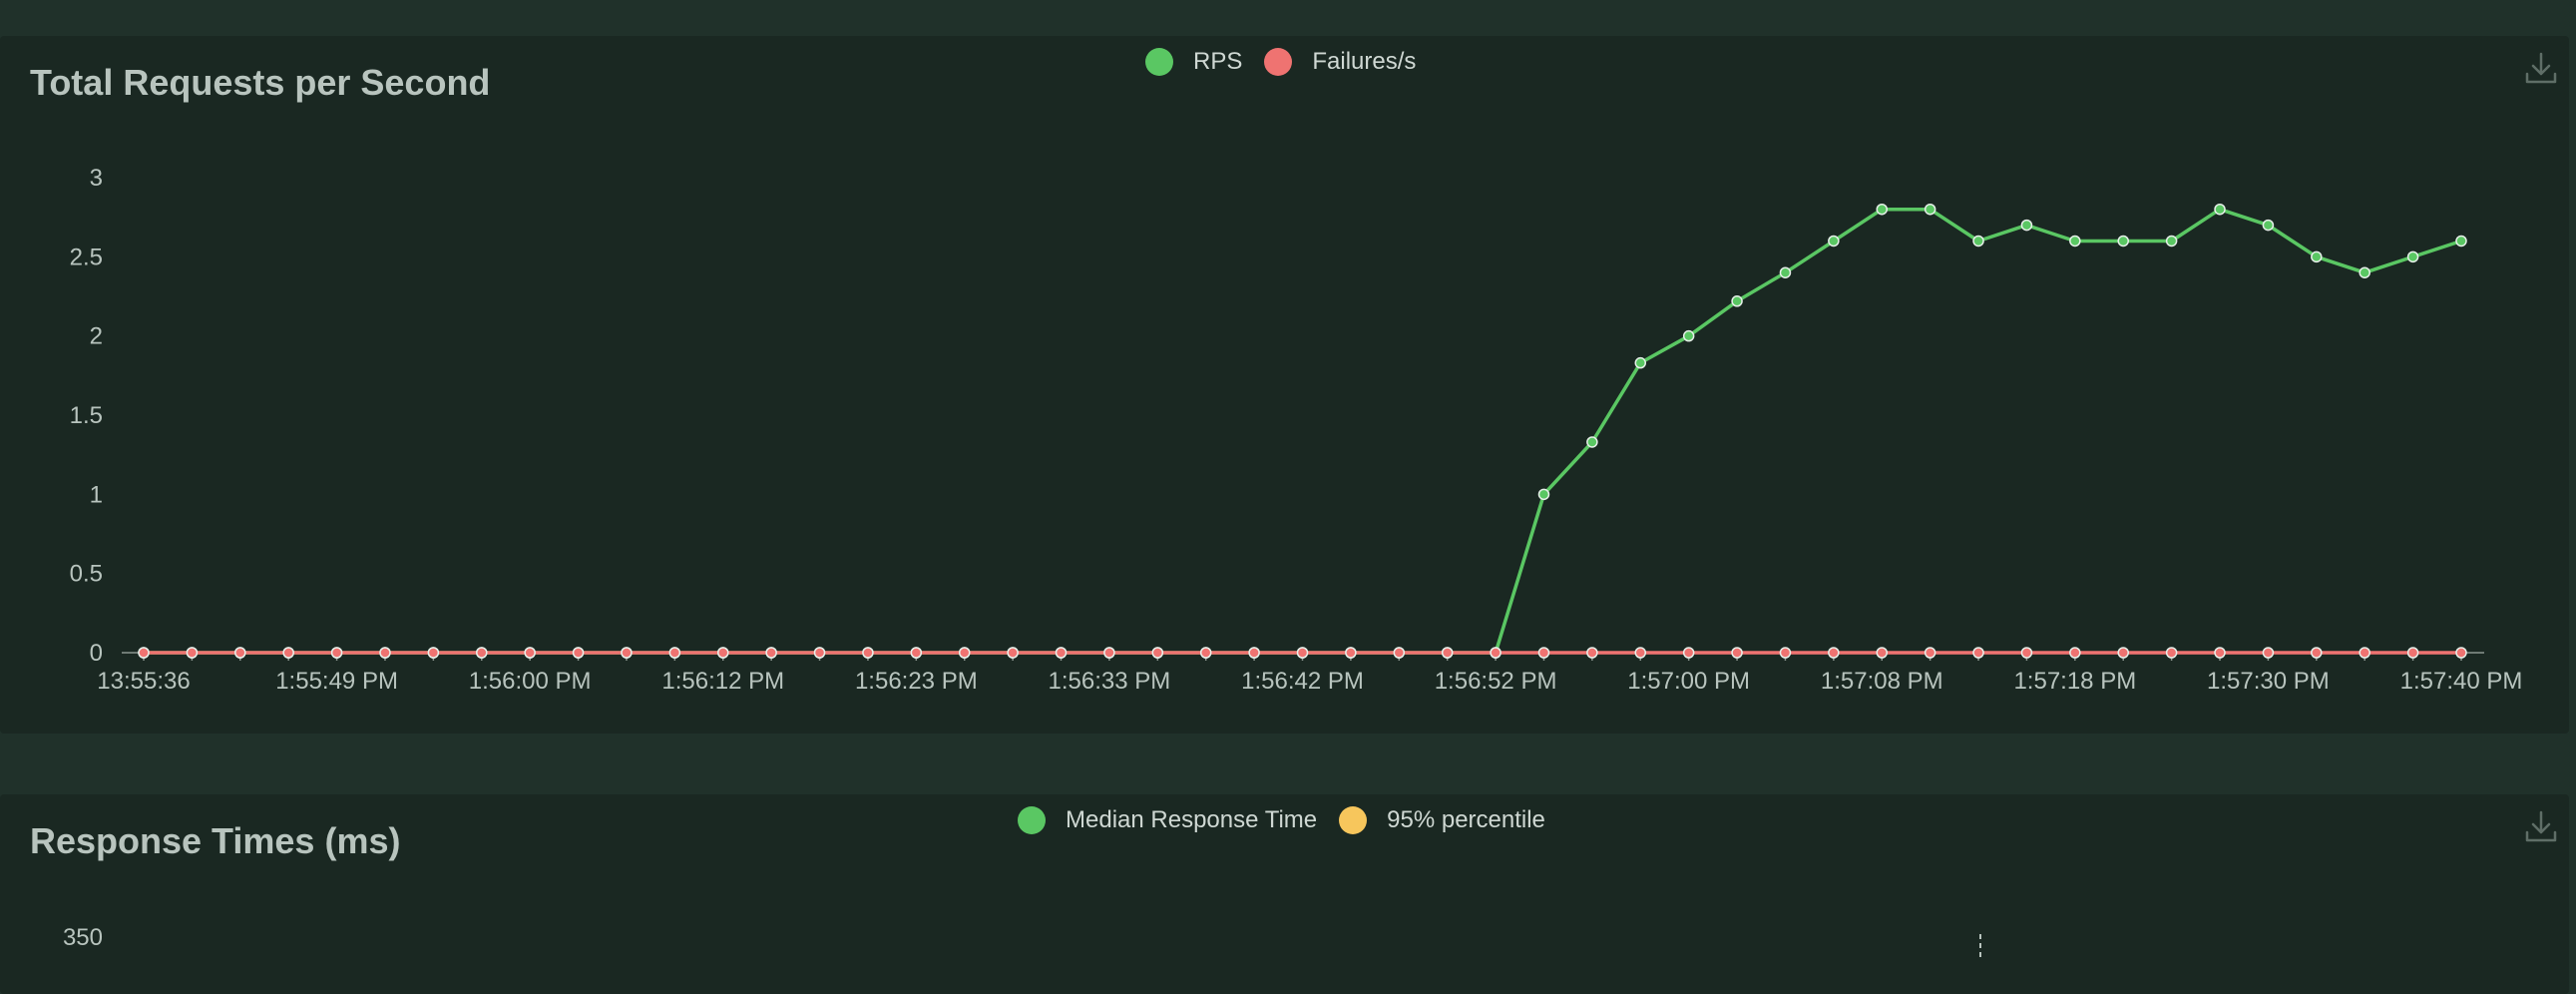 The height and width of the screenshot is (994, 2576). Describe the element at coordinates (83, 937) in the screenshot. I see `y-tick-label: 350` at that location.